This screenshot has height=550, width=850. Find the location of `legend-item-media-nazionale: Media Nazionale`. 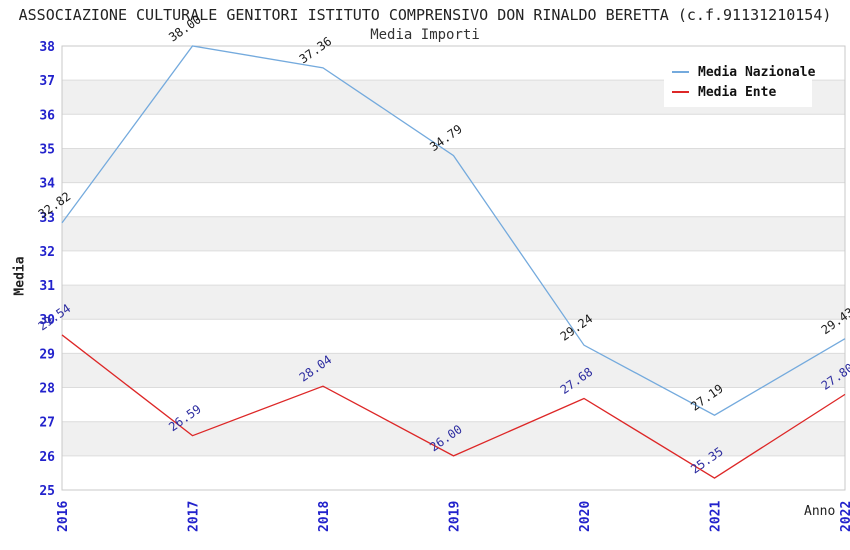

legend-item-media-nazionale: Media Nazionale is located at coordinates (743, 72).